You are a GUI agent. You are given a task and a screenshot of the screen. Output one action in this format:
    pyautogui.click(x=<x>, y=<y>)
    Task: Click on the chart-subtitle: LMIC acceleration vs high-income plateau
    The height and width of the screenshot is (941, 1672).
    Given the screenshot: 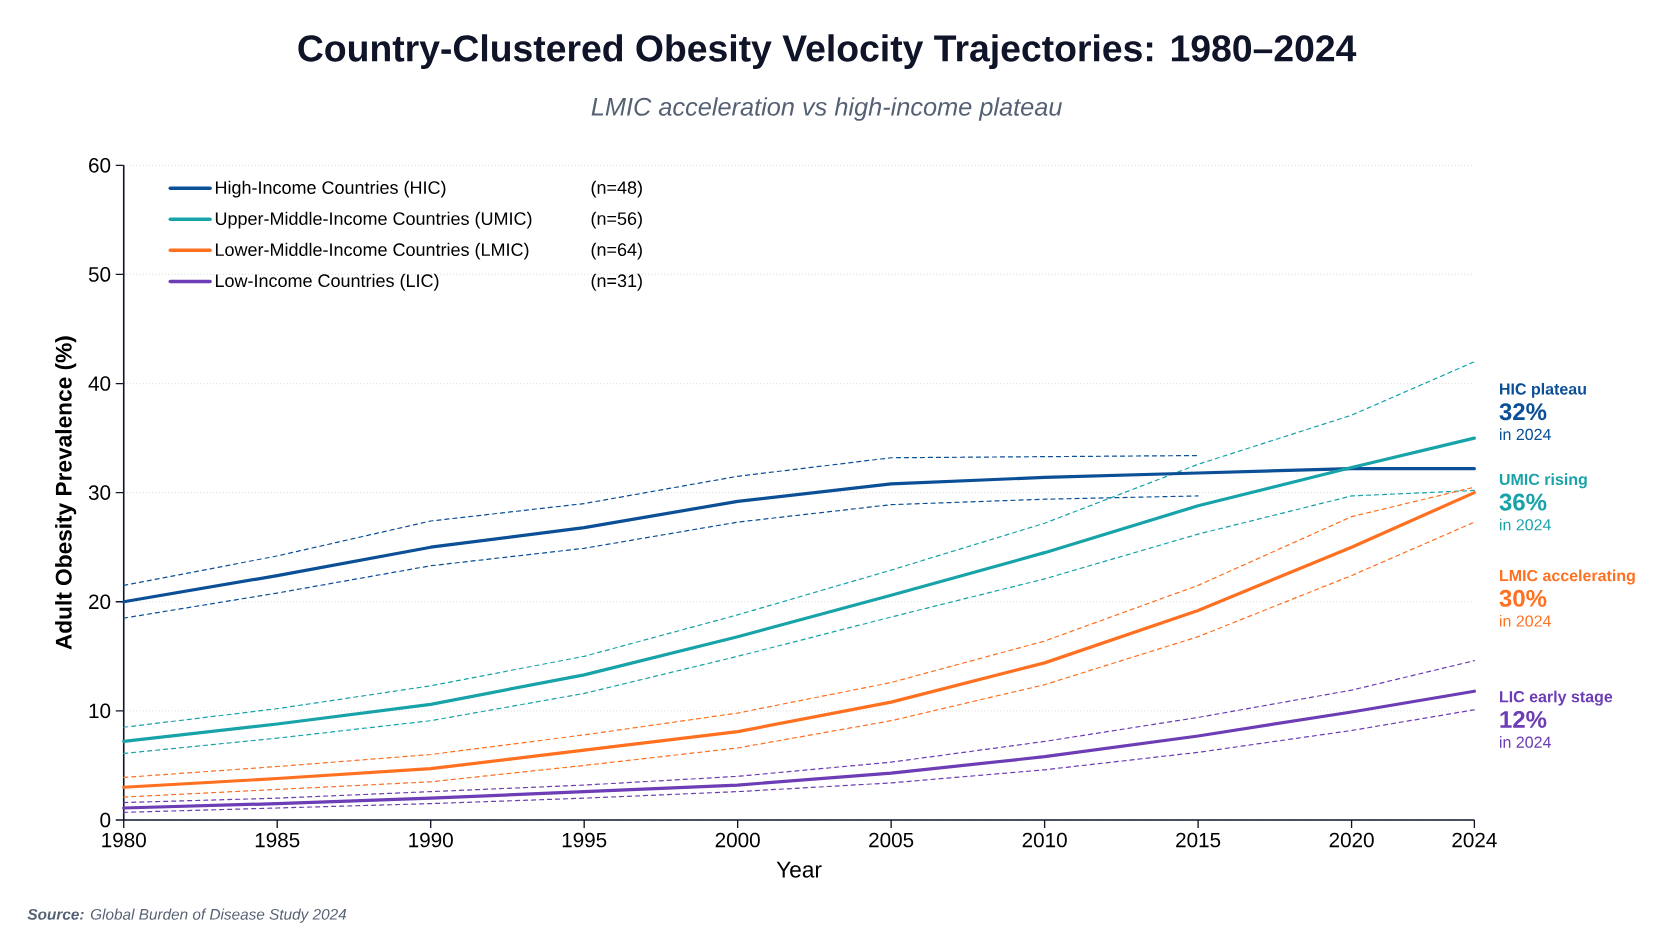 What is the action you would take?
    pyautogui.click(x=826, y=109)
    